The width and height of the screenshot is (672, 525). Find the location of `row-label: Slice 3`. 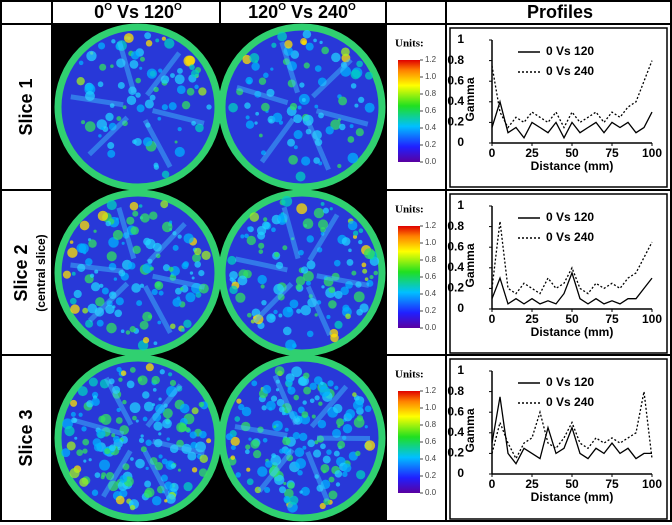

row-label: Slice 3 is located at coordinates (26, 437).